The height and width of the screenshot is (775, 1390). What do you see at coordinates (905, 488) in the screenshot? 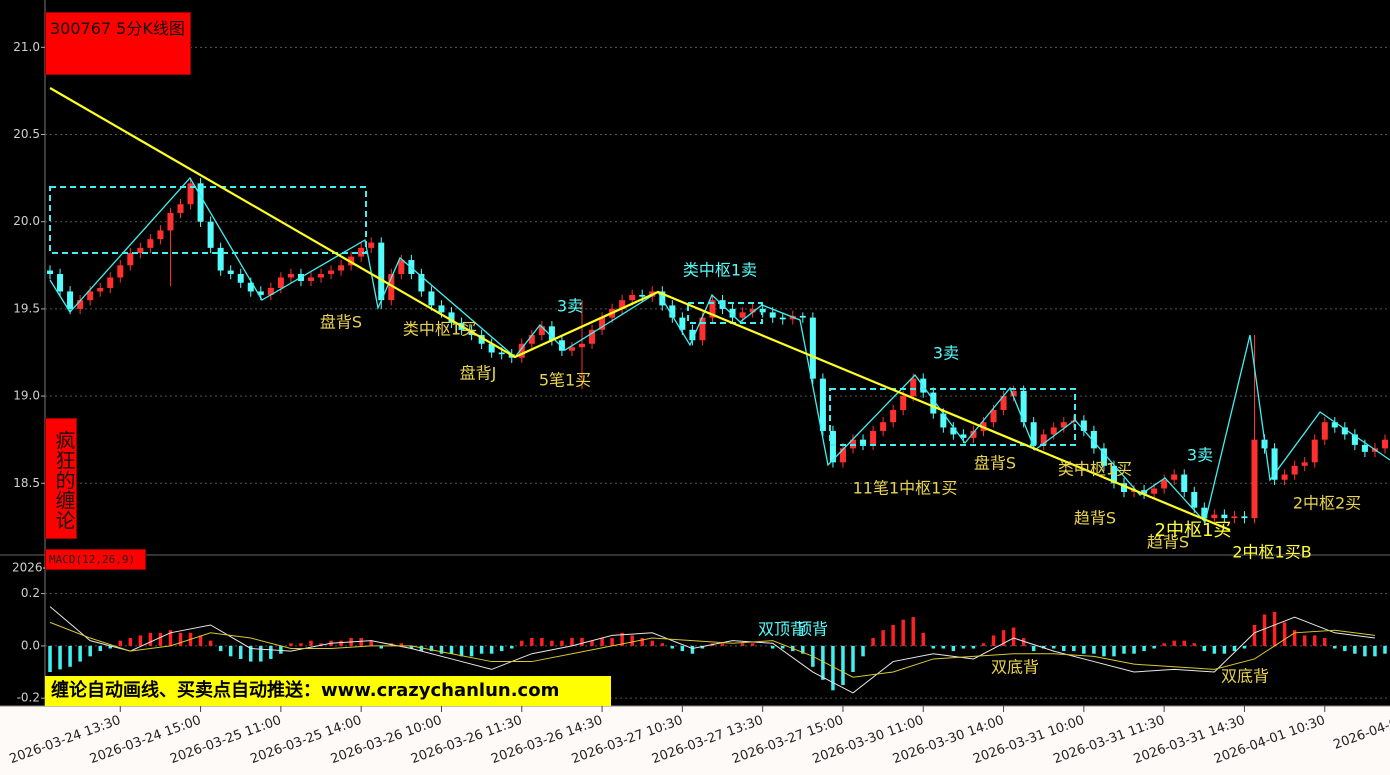
I see `signal-label: 11笔1中枢1买` at bounding box center [905, 488].